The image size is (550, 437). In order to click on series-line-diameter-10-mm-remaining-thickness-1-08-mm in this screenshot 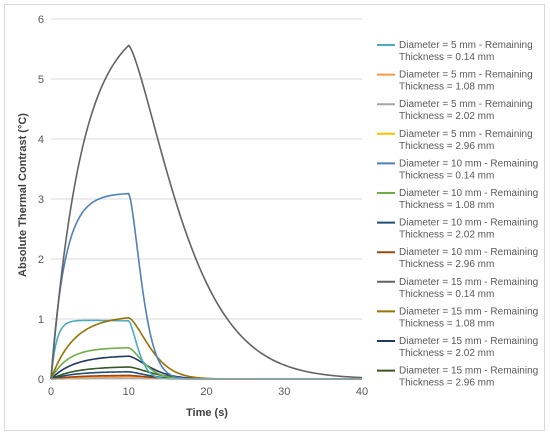, I will do `click(206, 363)`.